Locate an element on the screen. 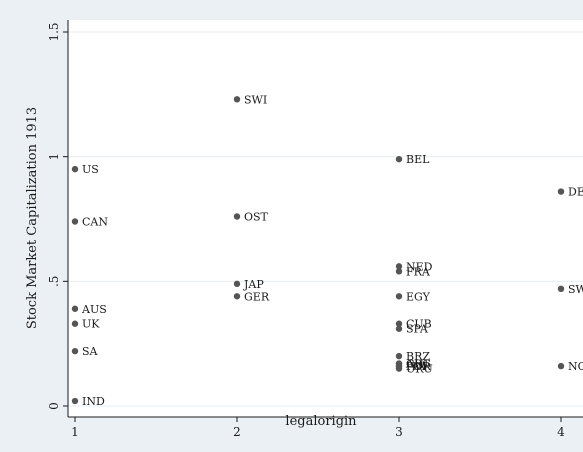 The height and width of the screenshot is (452, 583). point-label: SPA is located at coordinates (417, 329).